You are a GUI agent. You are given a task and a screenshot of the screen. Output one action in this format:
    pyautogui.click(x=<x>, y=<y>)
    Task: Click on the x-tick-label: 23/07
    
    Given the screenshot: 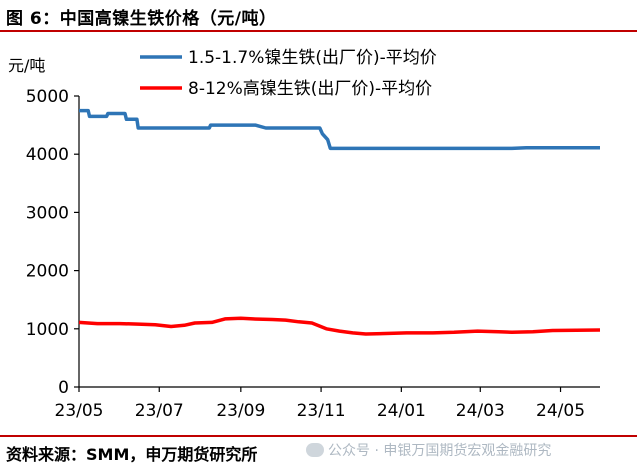 What is the action you would take?
    pyautogui.click(x=159, y=411)
    